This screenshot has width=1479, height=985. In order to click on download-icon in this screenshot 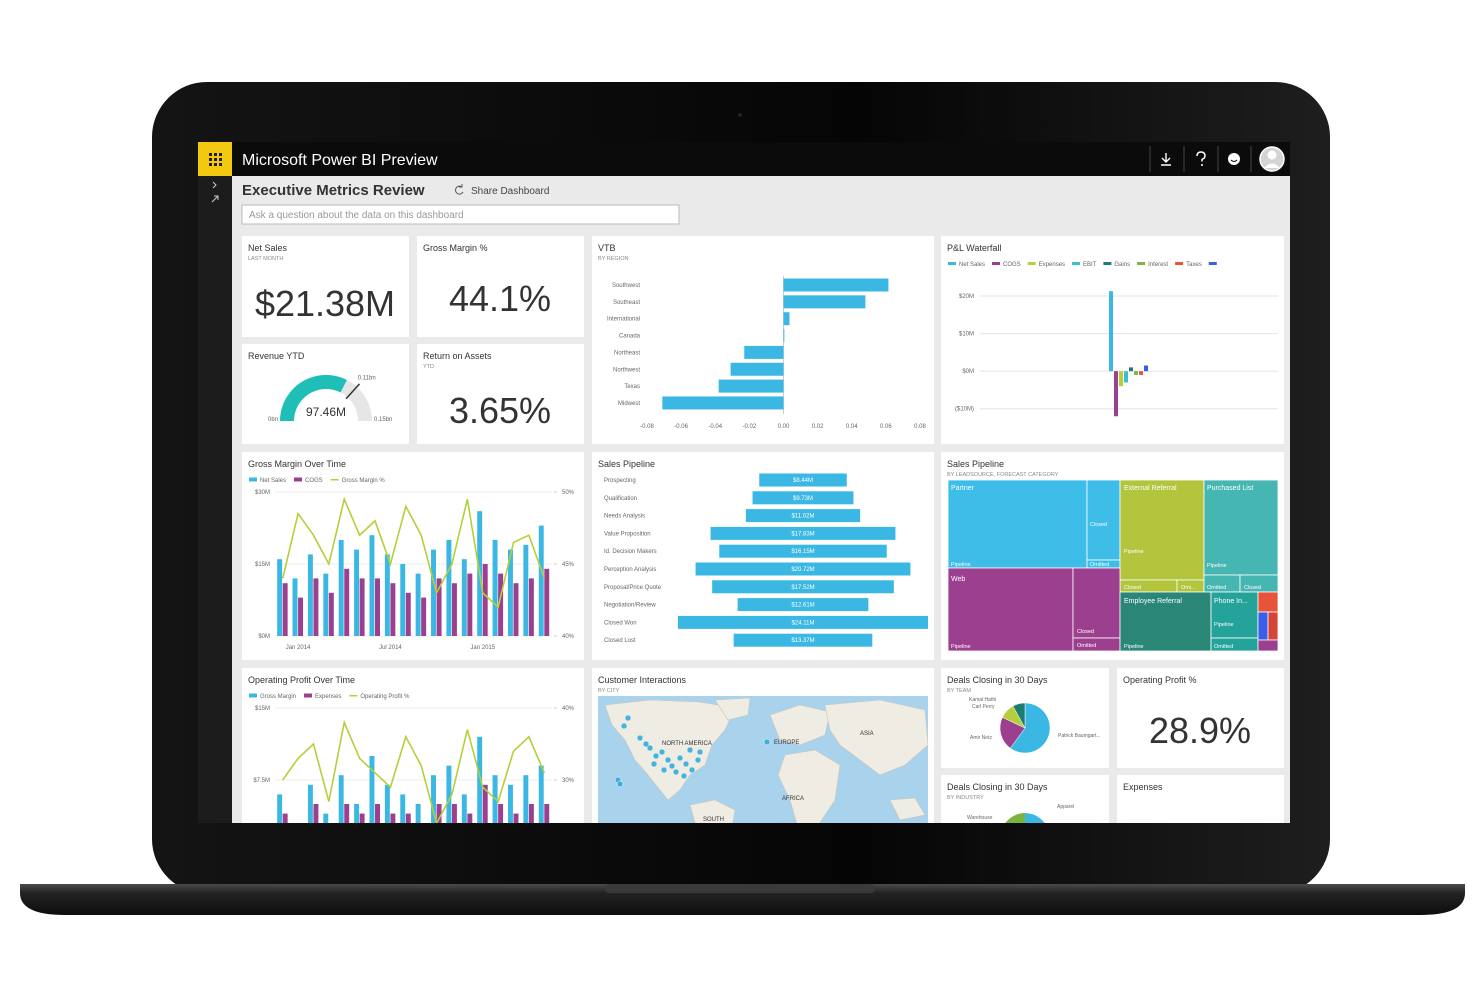, I will do `click(1166, 159)`.